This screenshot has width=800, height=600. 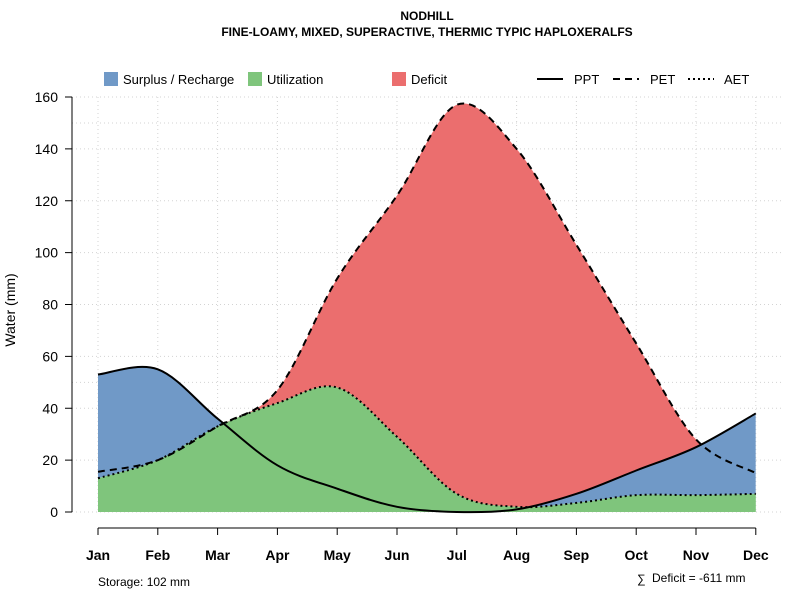 What do you see at coordinates (277, 555) in the screenshot?
I see `x-tick-label: Apr` at bounding box center [277, 555].